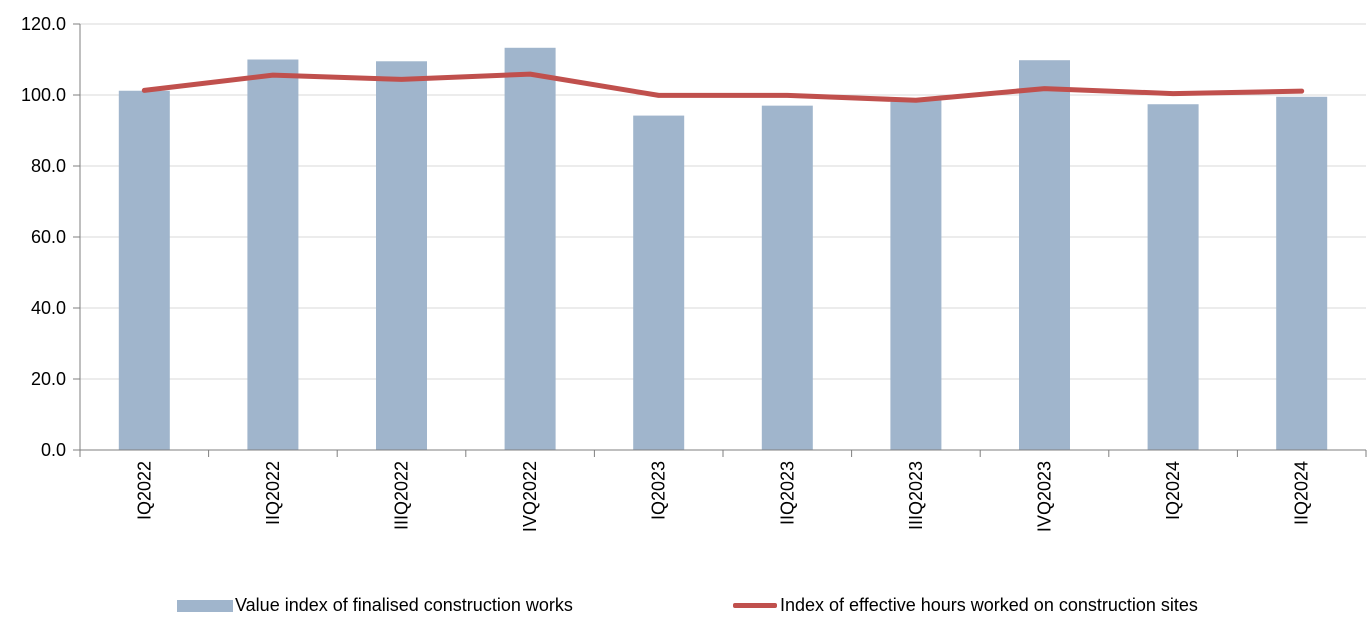 Image resolution: width=1370 pixels, height=617 pixels. Describe the element at coordinates (1173, 490) in the screenshot. I see `x-tick-label: IQ2024` at that location.